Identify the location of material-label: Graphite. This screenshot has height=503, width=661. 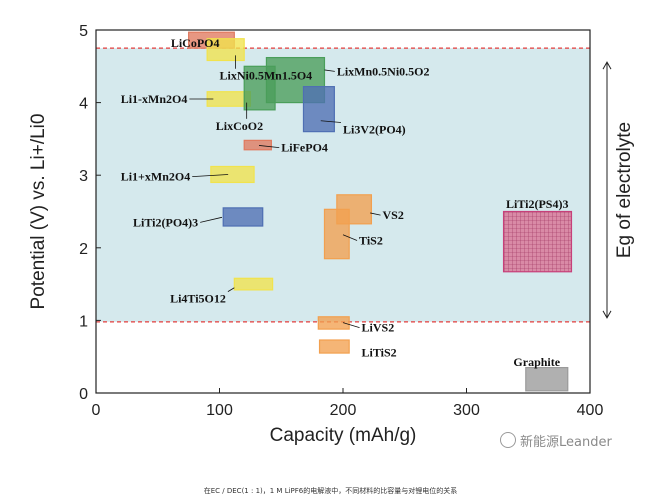
(536, 362).